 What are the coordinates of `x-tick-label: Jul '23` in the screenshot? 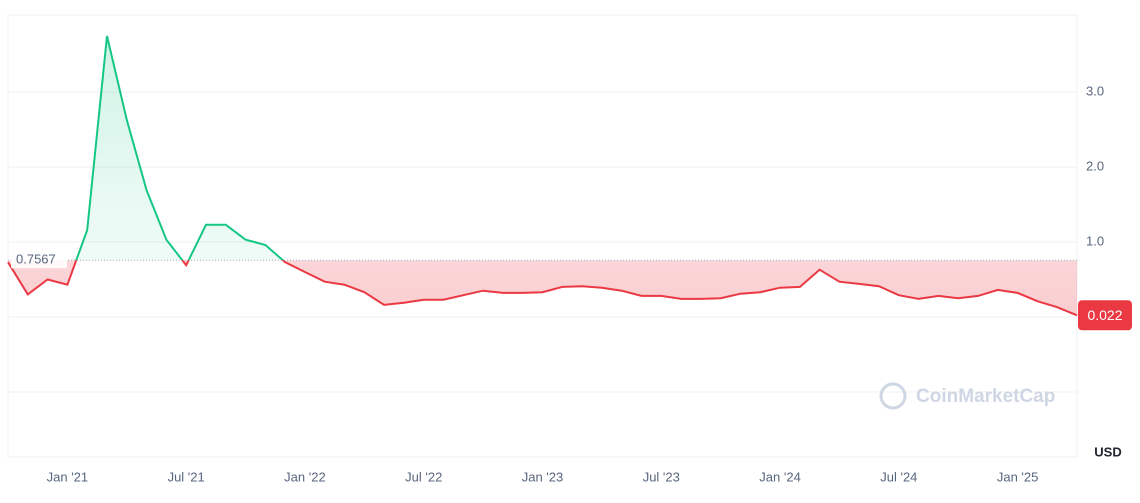 It's located at (661, 476).